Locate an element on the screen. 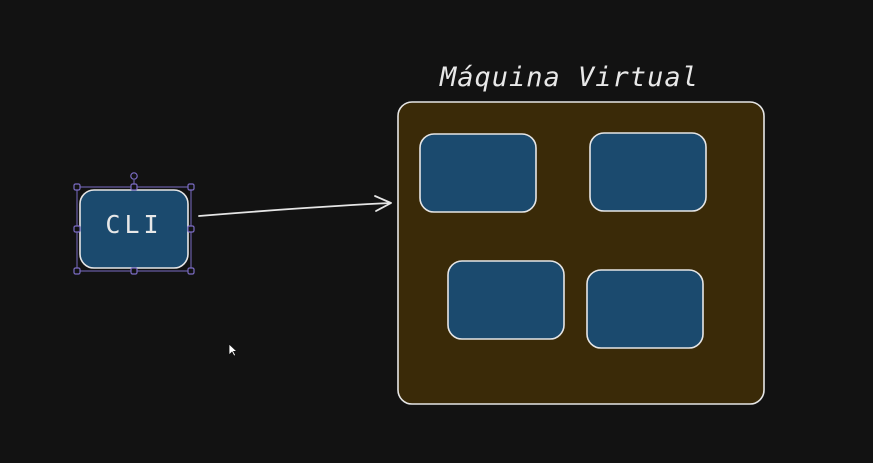  resize-handle-se is located at coordinates (191, 271).